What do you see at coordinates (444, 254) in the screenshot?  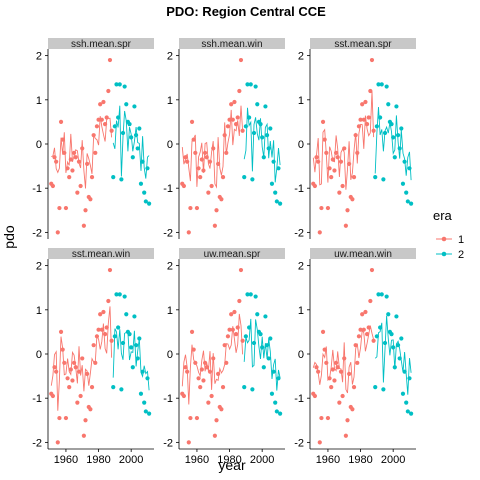 I see `legend-key-point` at bounding box center [444, 254].